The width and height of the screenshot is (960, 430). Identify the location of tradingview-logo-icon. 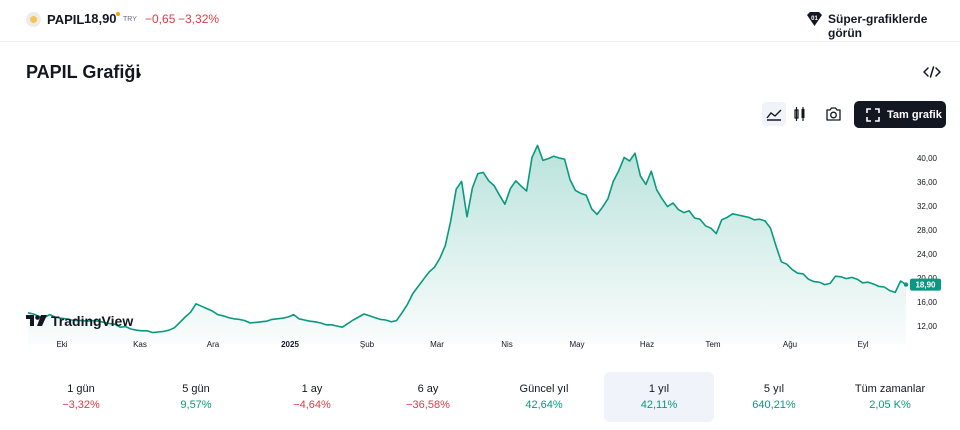
(36, 320).